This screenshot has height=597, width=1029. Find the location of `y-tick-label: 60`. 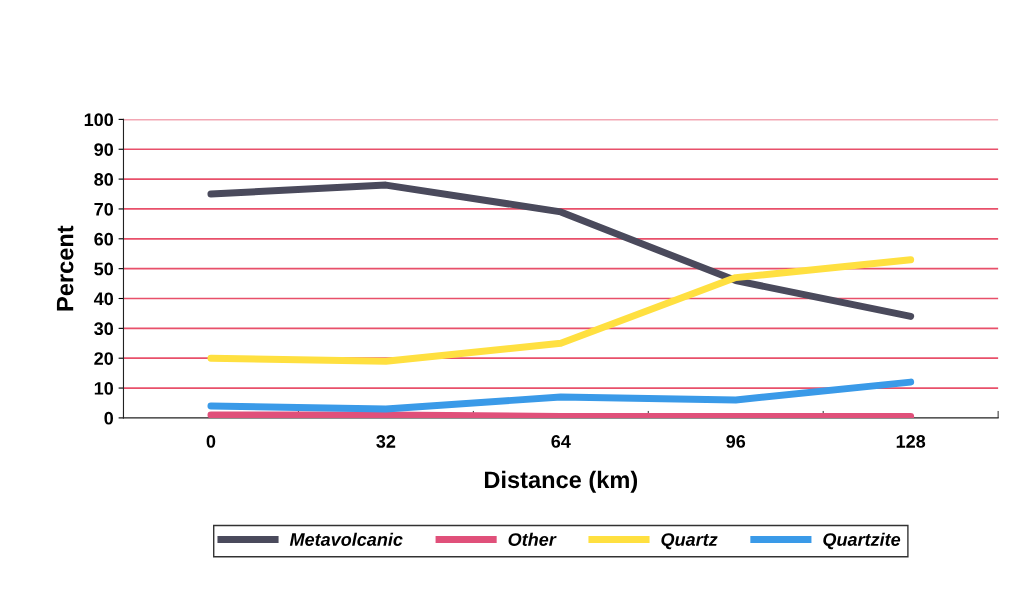

y-tick-label: 60 is located at coordinates (104, 239).